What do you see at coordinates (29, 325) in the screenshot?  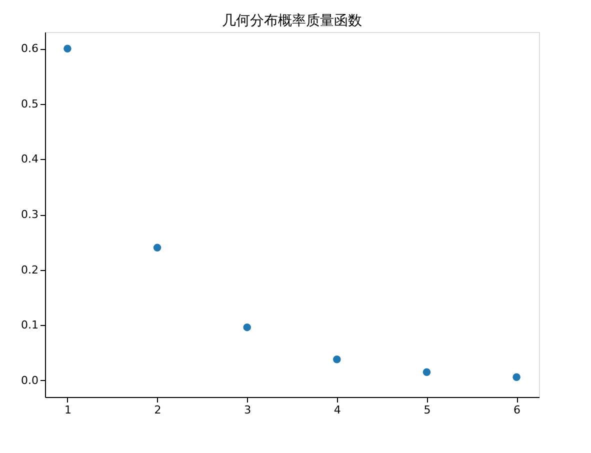 I see `y-tick-label: 0.1` at bounding box center [29, 325].